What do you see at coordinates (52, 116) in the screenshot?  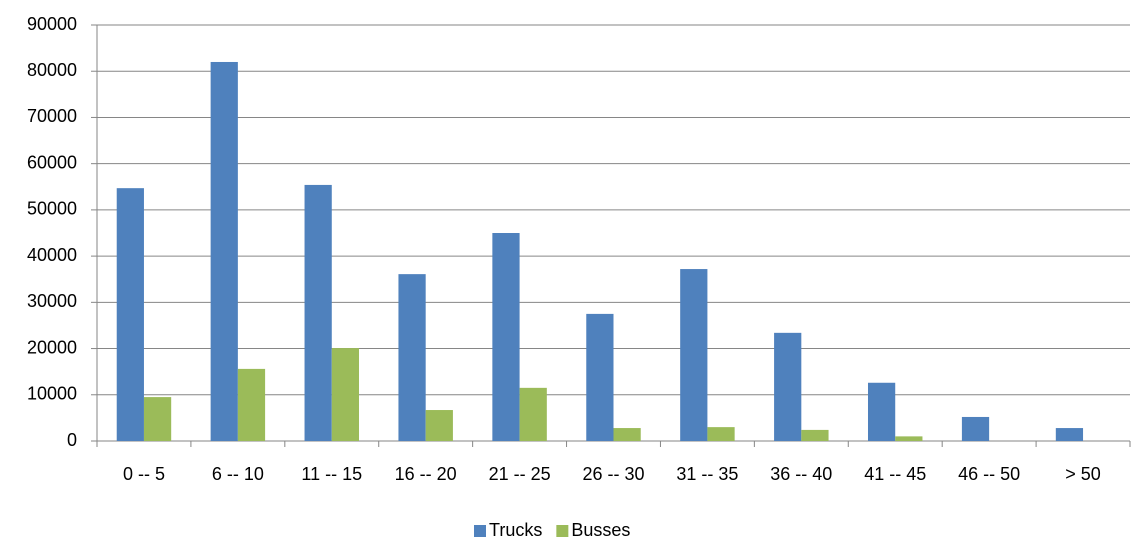 I see `y-tick-label: 70000` at bounding box center [52, 116].